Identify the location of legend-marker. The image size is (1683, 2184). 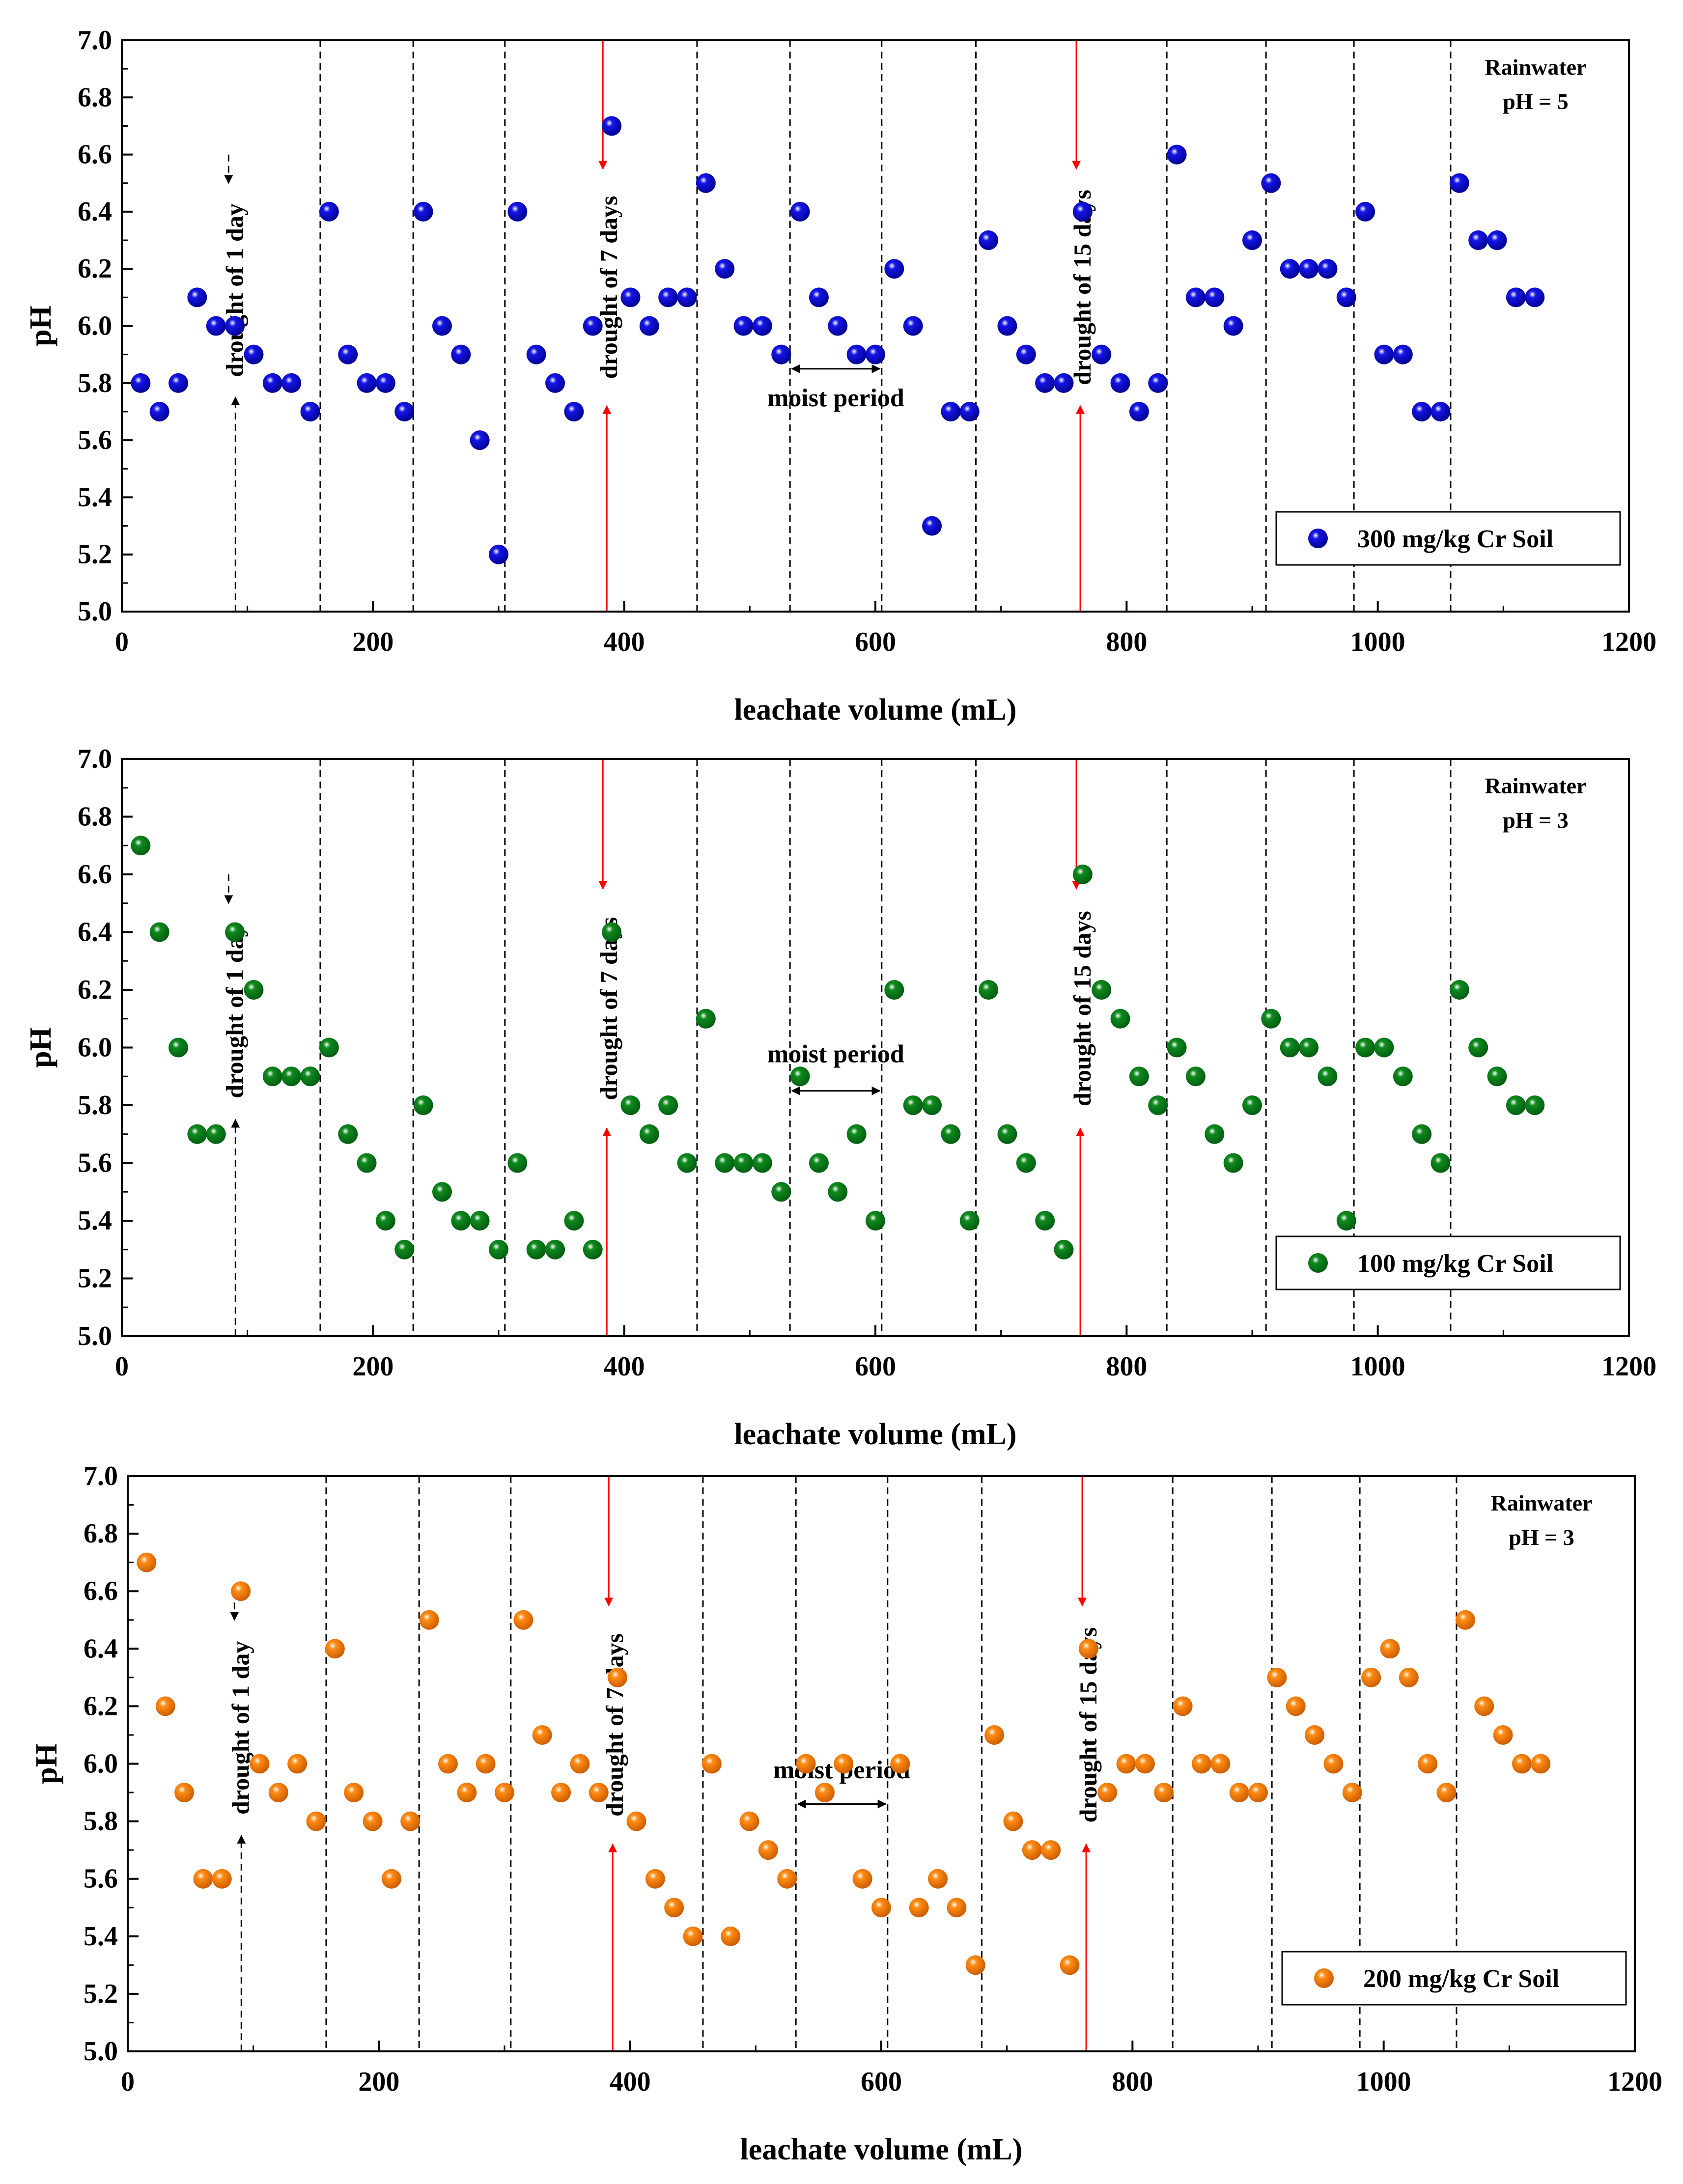
(1318, 1263).